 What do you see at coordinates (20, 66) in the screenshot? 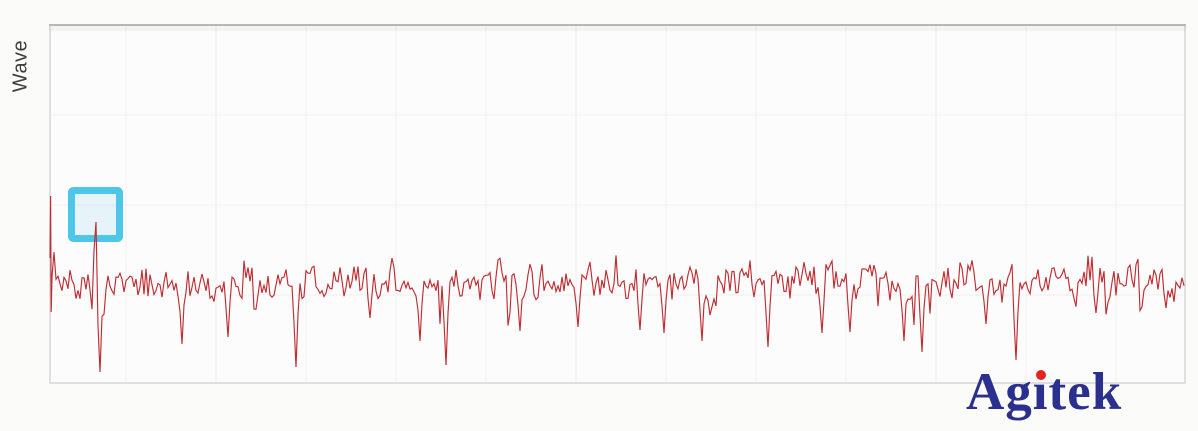
I see `y-axis-label: Wave` at bounding box center [20, 66].